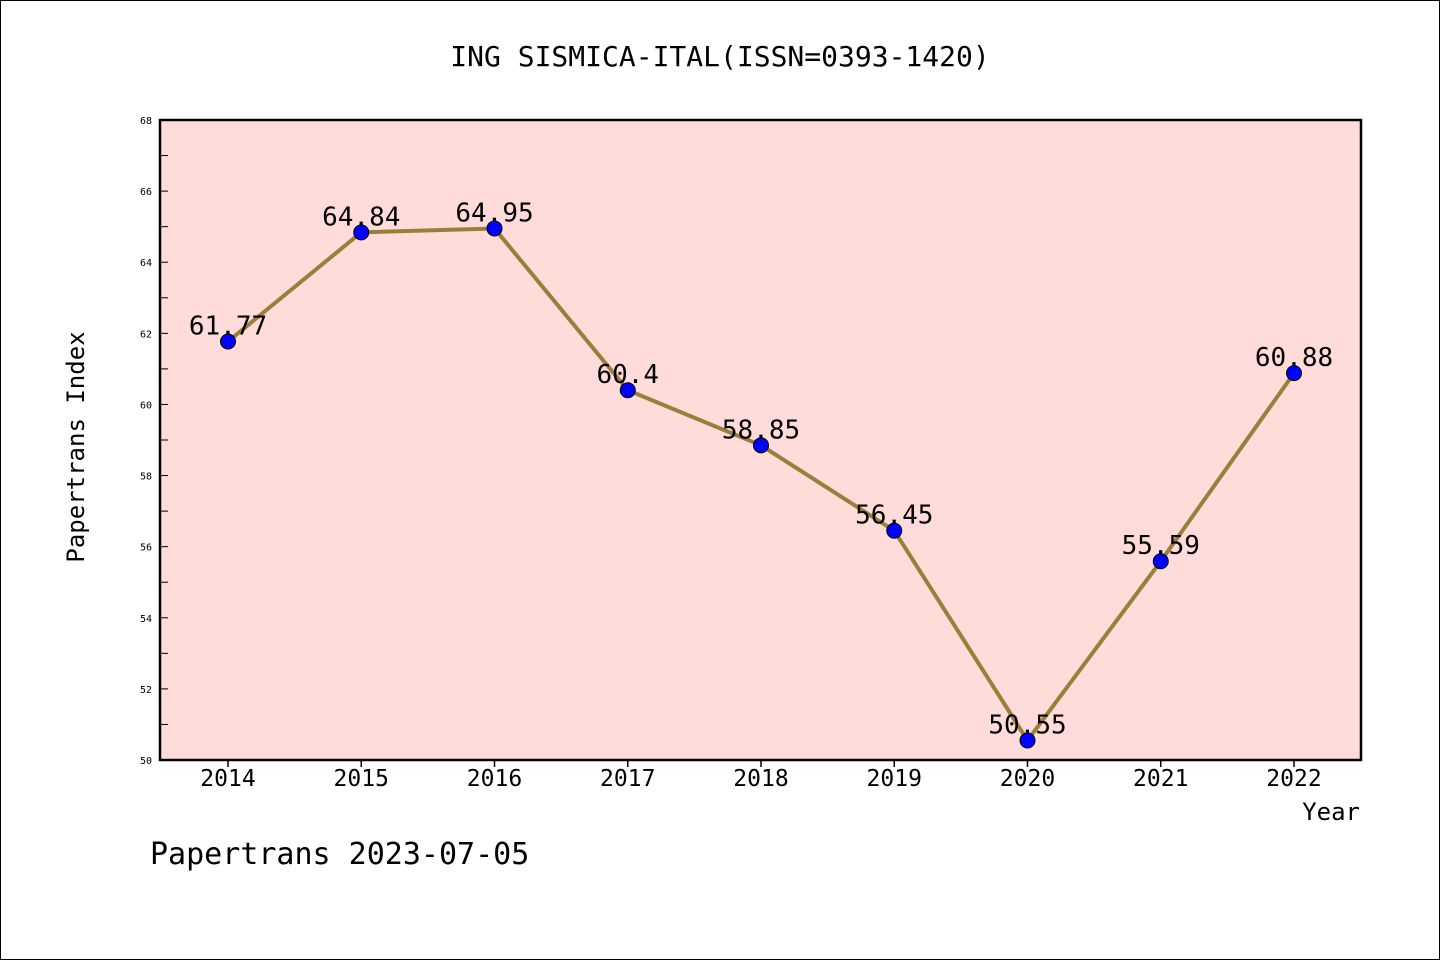 The height and width of the screenshot is (960, 1440). Describe the element at coordinates (1294, 358) in the screenshot. I see `data-label: 60.88` at that location.